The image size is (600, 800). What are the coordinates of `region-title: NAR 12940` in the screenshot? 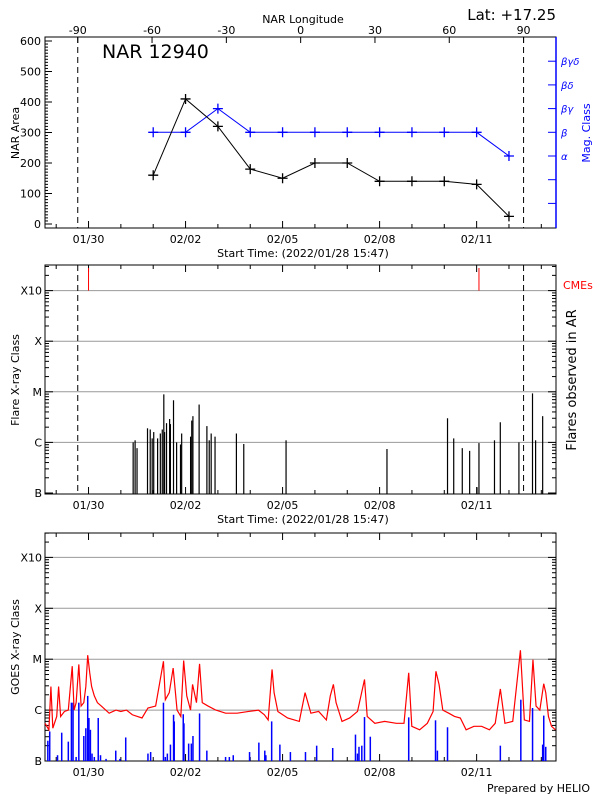 It's located at (155, 52).